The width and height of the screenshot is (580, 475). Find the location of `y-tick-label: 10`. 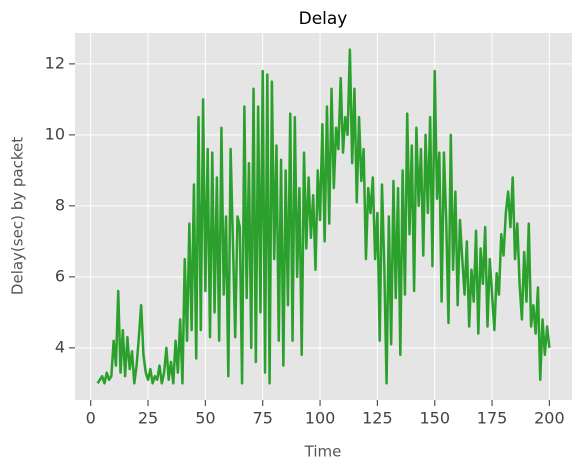

y-tick-label: 10 is located at coordinates (55, 133).